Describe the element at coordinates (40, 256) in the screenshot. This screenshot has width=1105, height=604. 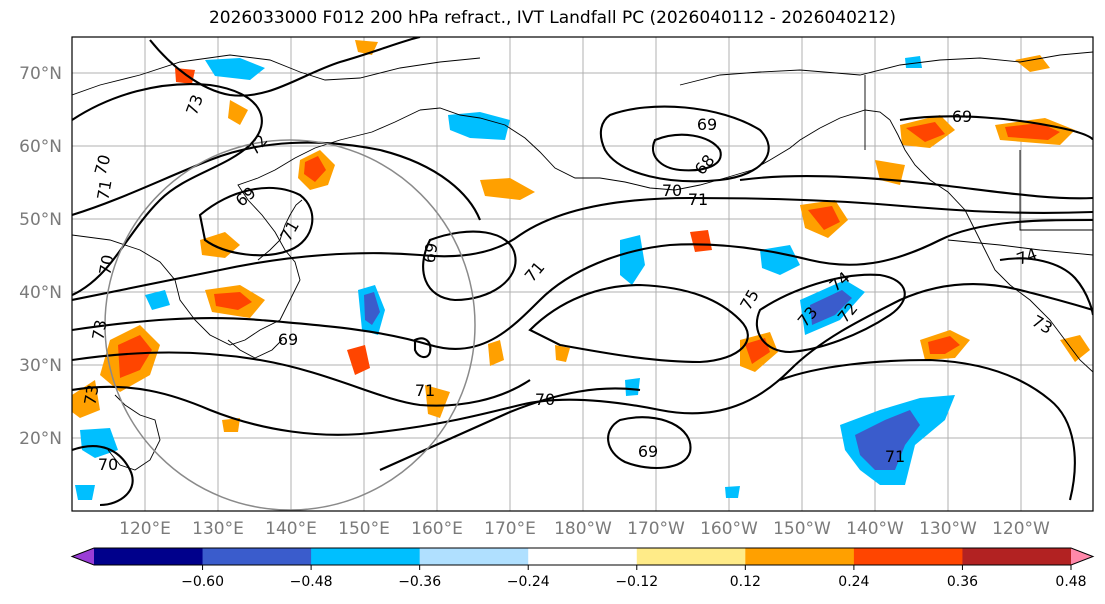
I see `latitude-labels: 70°N 60°N 50°N 40°N 30°N 20°N` at that location.